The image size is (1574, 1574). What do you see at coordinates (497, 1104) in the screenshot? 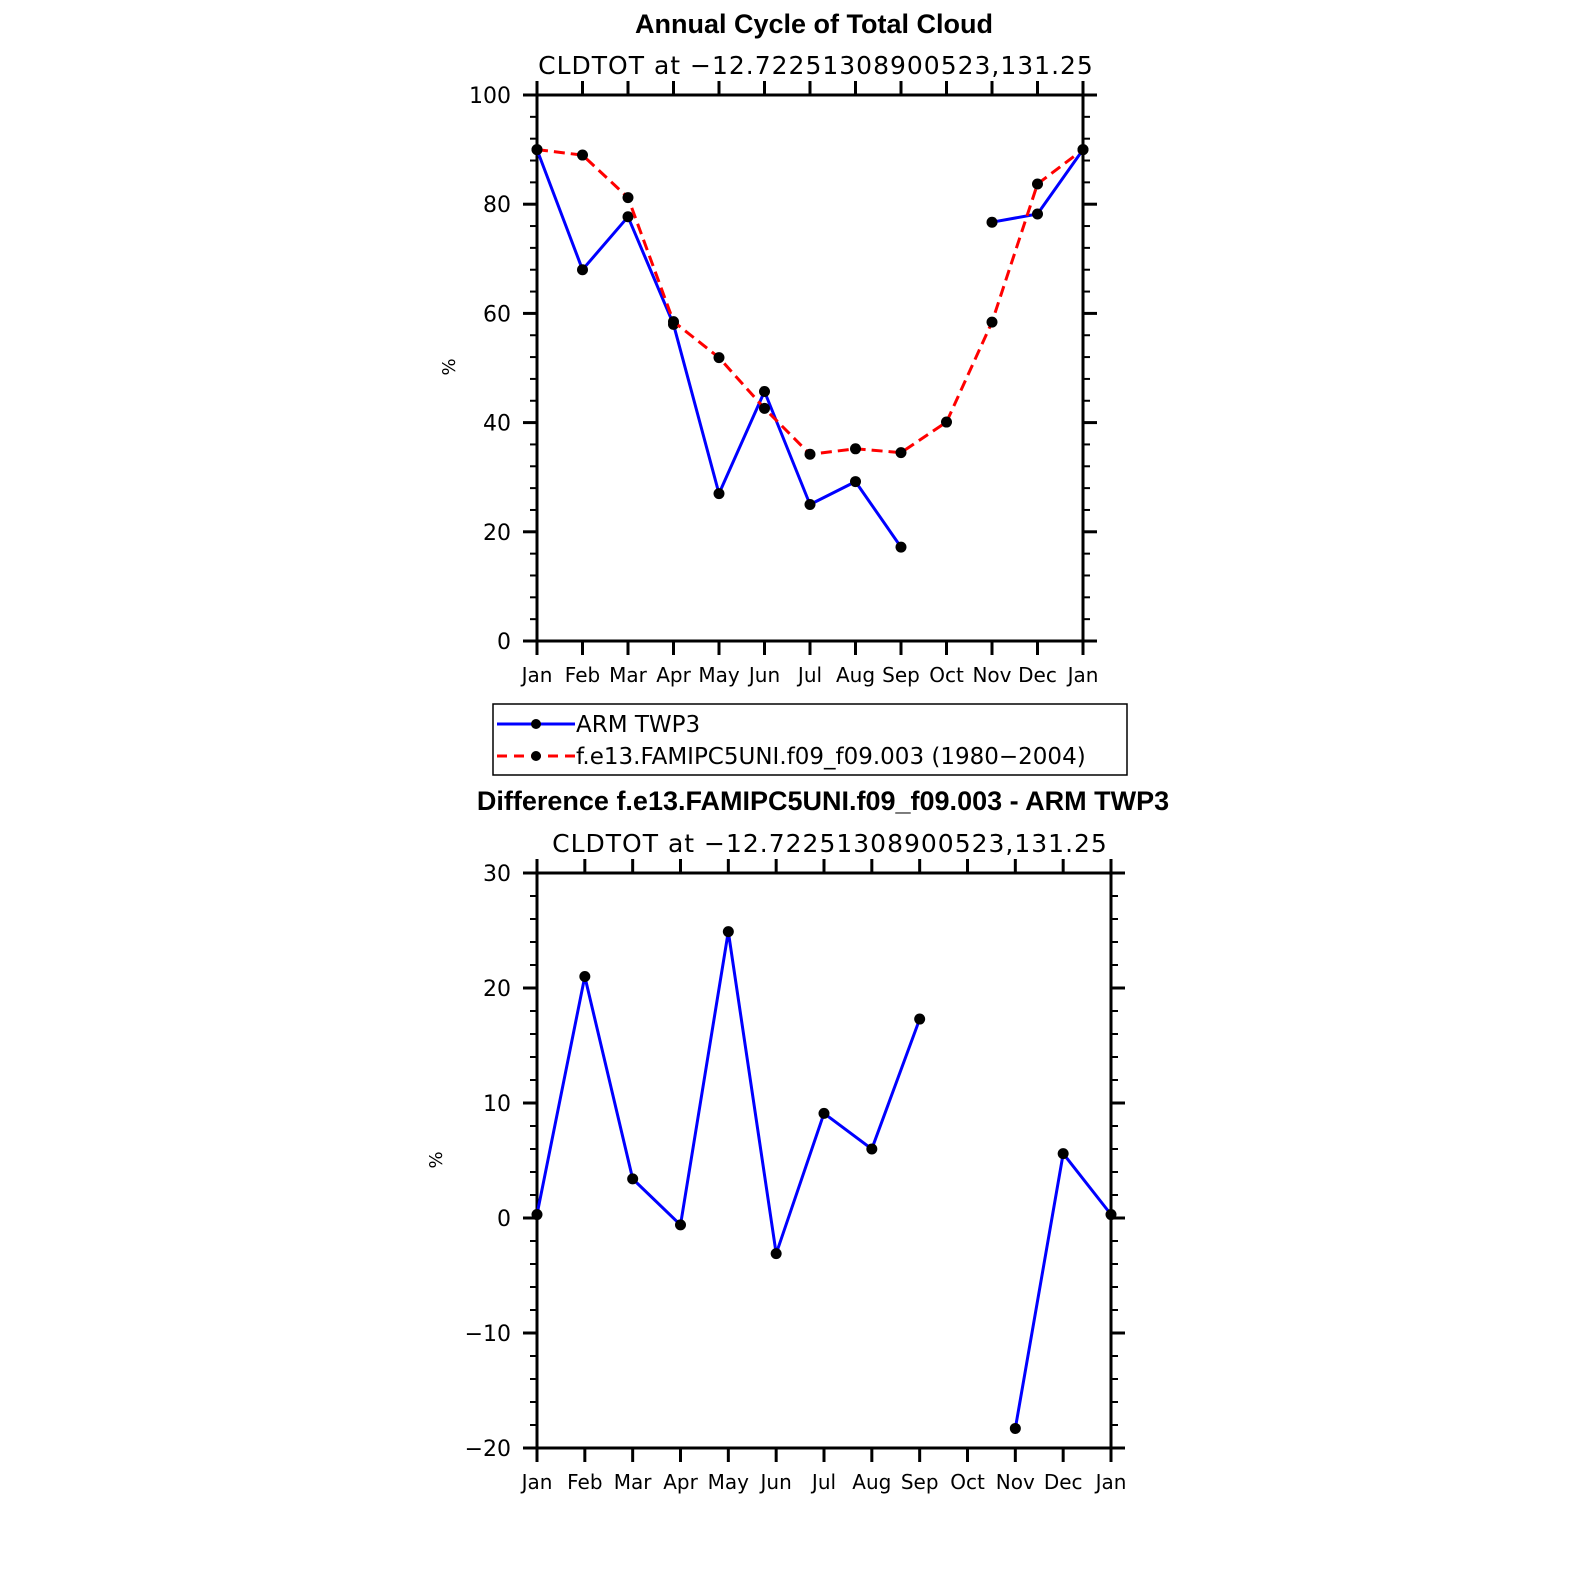
I see `y-tick-label: 10` at bounding box center [497, 1104].